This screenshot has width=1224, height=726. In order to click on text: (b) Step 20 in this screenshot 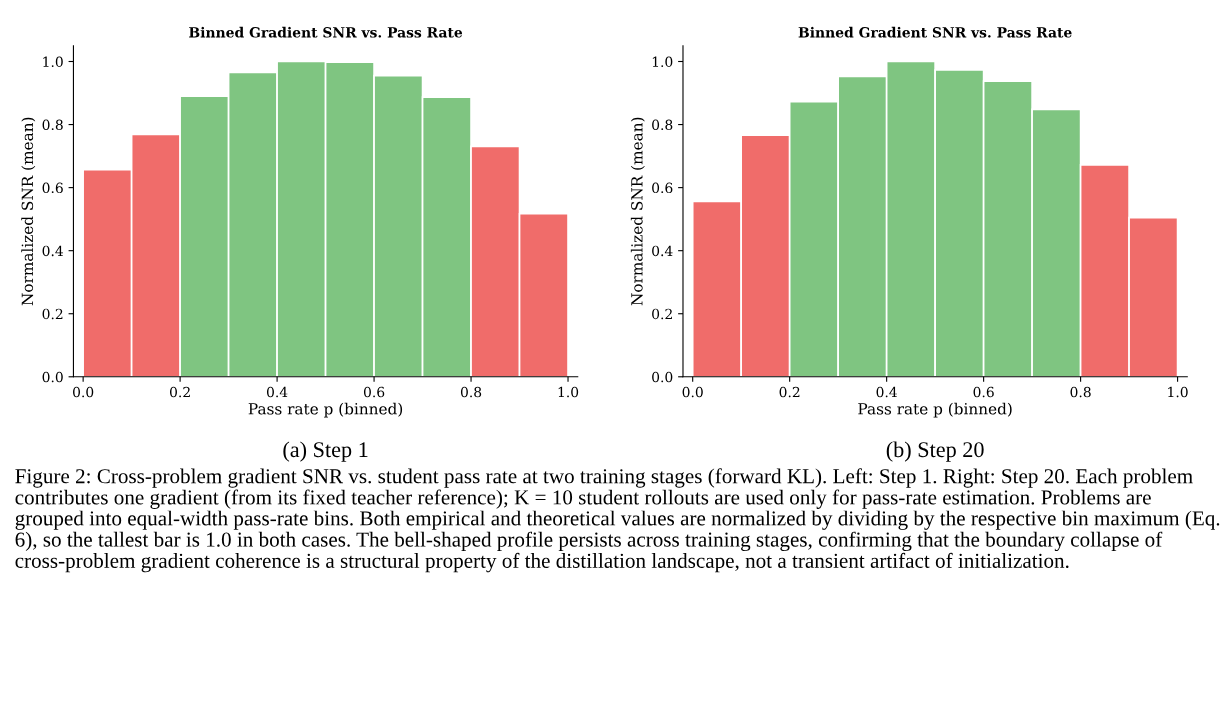, I will do `click(935, 451)`.